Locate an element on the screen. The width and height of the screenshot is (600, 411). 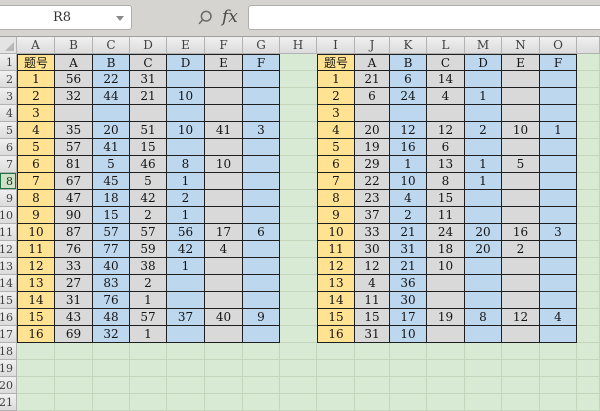
cell-L15 is located at coordinates (446, 300).